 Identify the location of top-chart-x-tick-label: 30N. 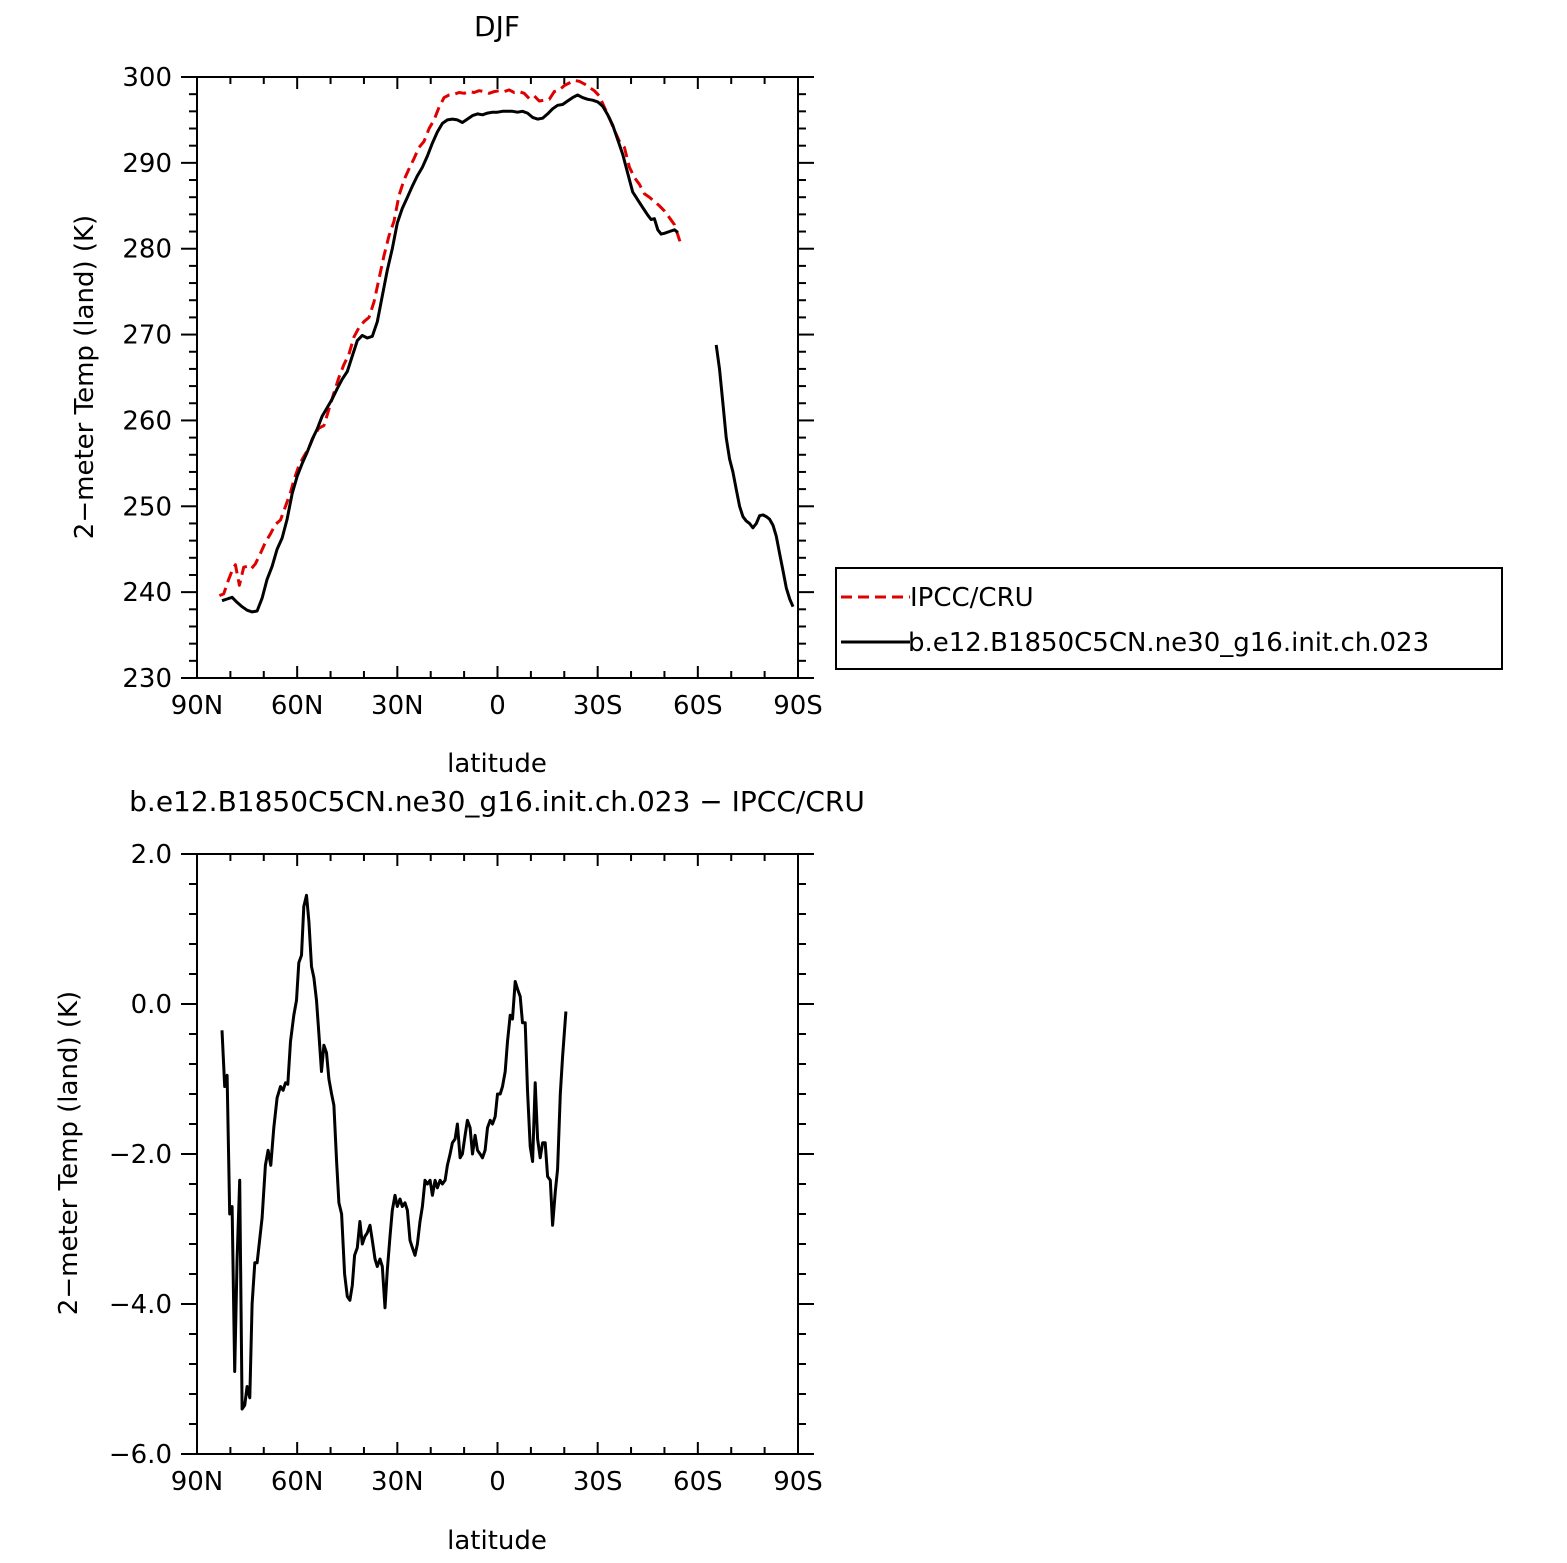
(397, 706).